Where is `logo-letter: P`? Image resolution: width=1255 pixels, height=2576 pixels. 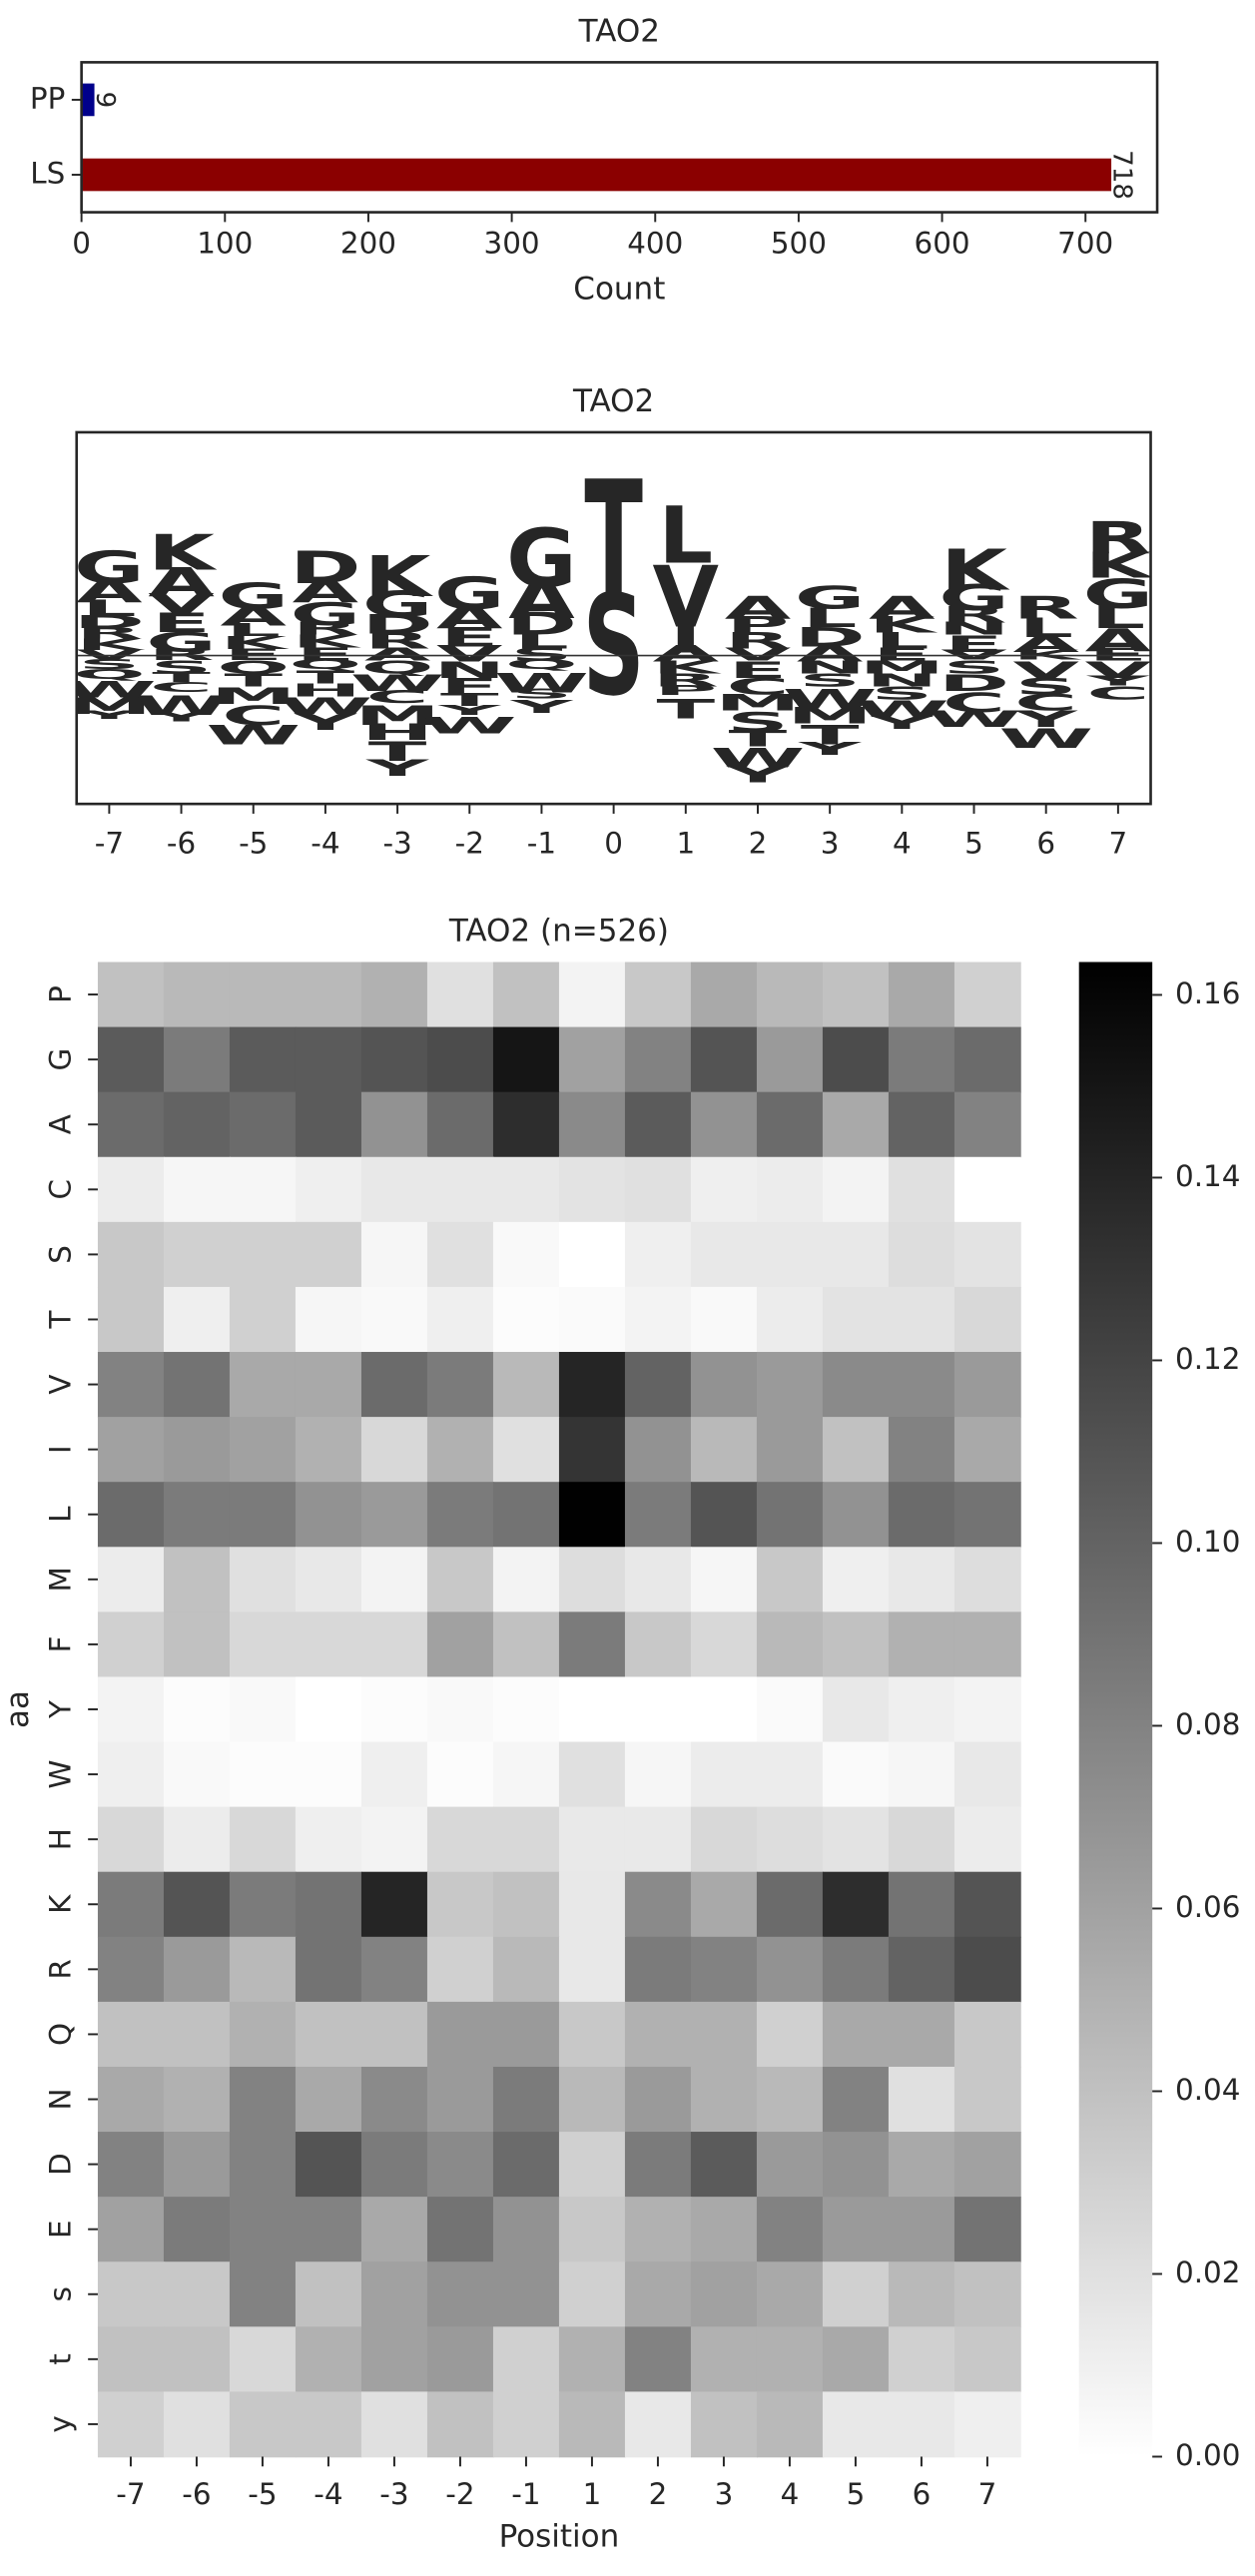 logo-letter: P is located at coordinates (757, 625).